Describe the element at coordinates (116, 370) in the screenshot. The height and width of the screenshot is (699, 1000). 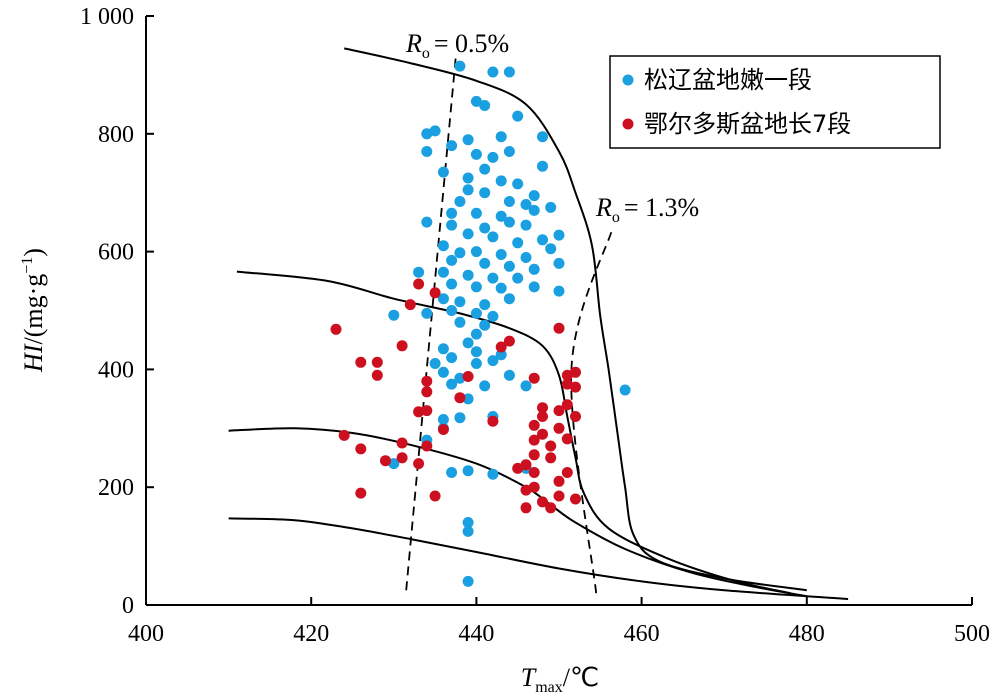
I see `y-tick-label: 400` at that location.